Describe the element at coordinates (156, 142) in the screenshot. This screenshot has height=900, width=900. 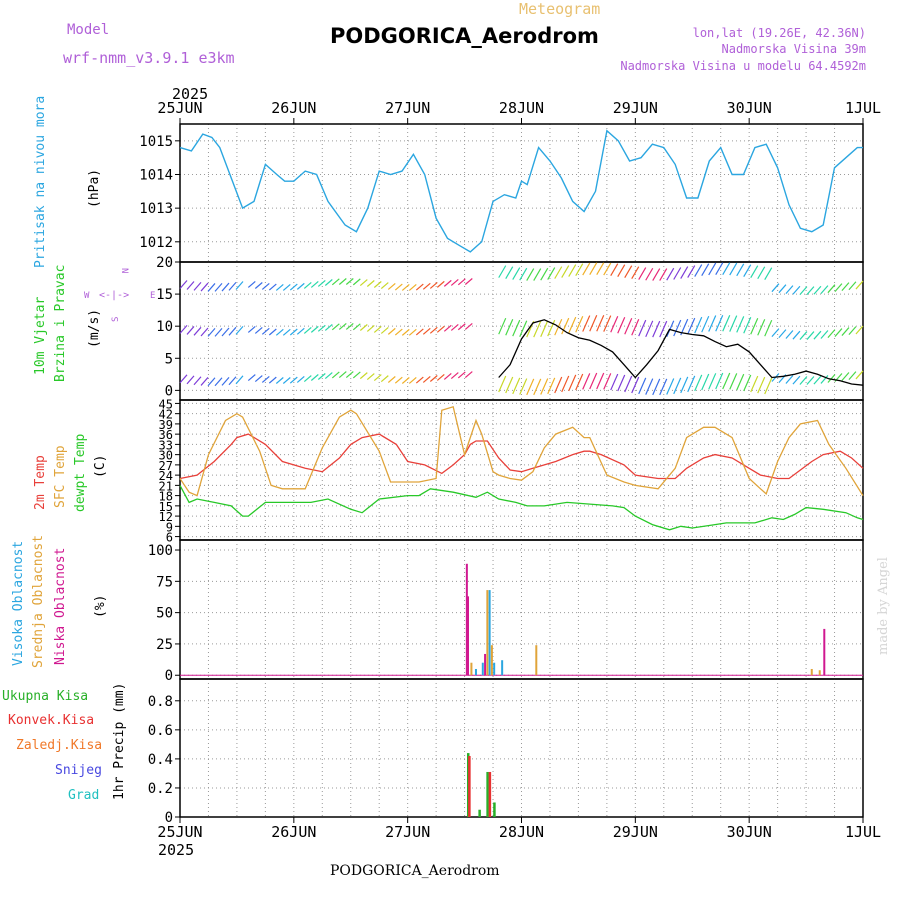
I see `y-tick-label-pressure: 1015` at that location.